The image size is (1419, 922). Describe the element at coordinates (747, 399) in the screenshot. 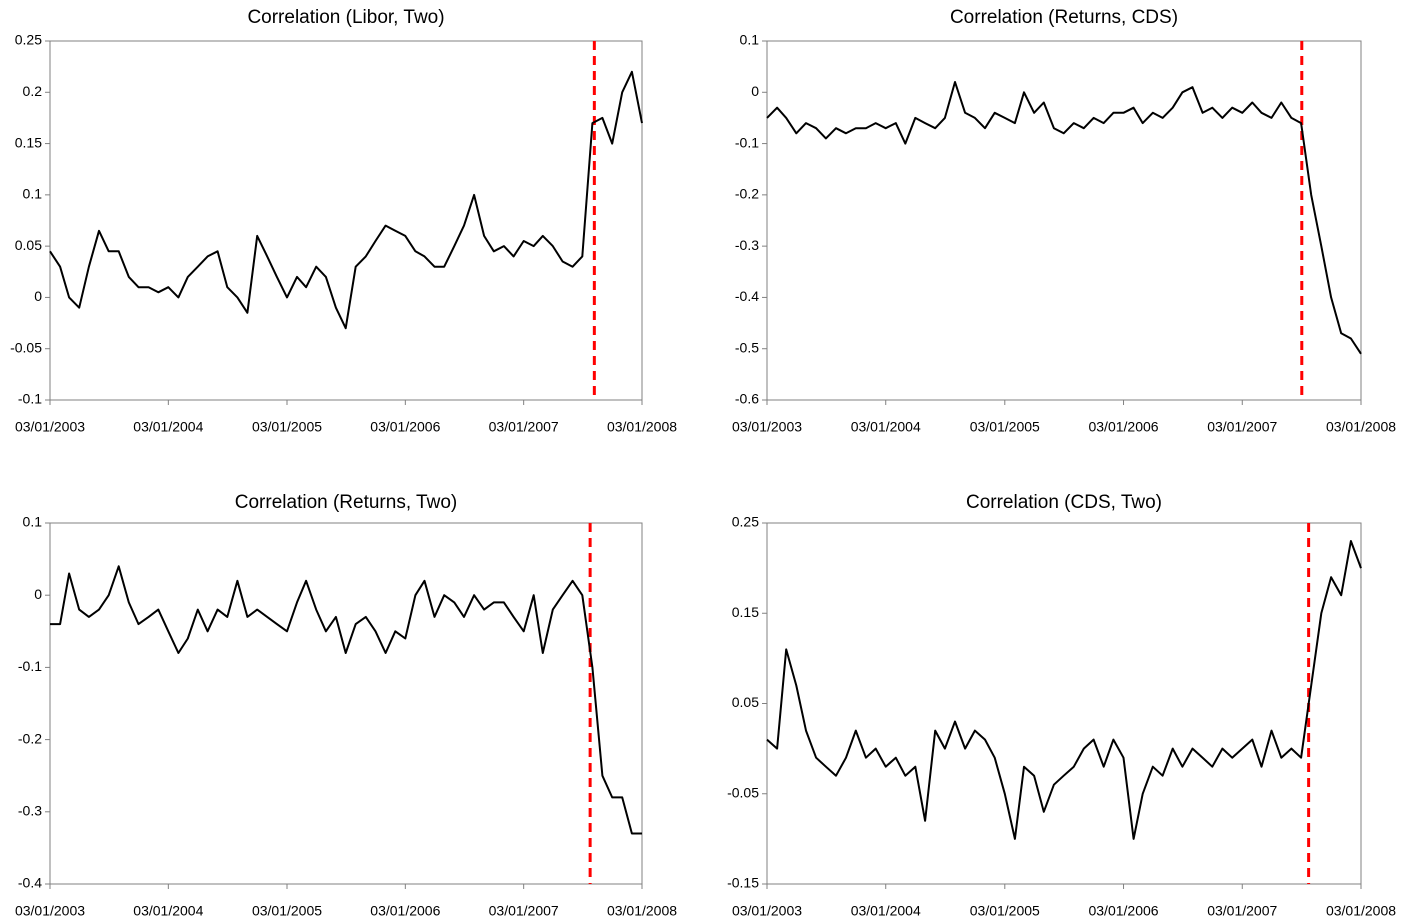

I see `y-tick-label: -0.6` at that location.